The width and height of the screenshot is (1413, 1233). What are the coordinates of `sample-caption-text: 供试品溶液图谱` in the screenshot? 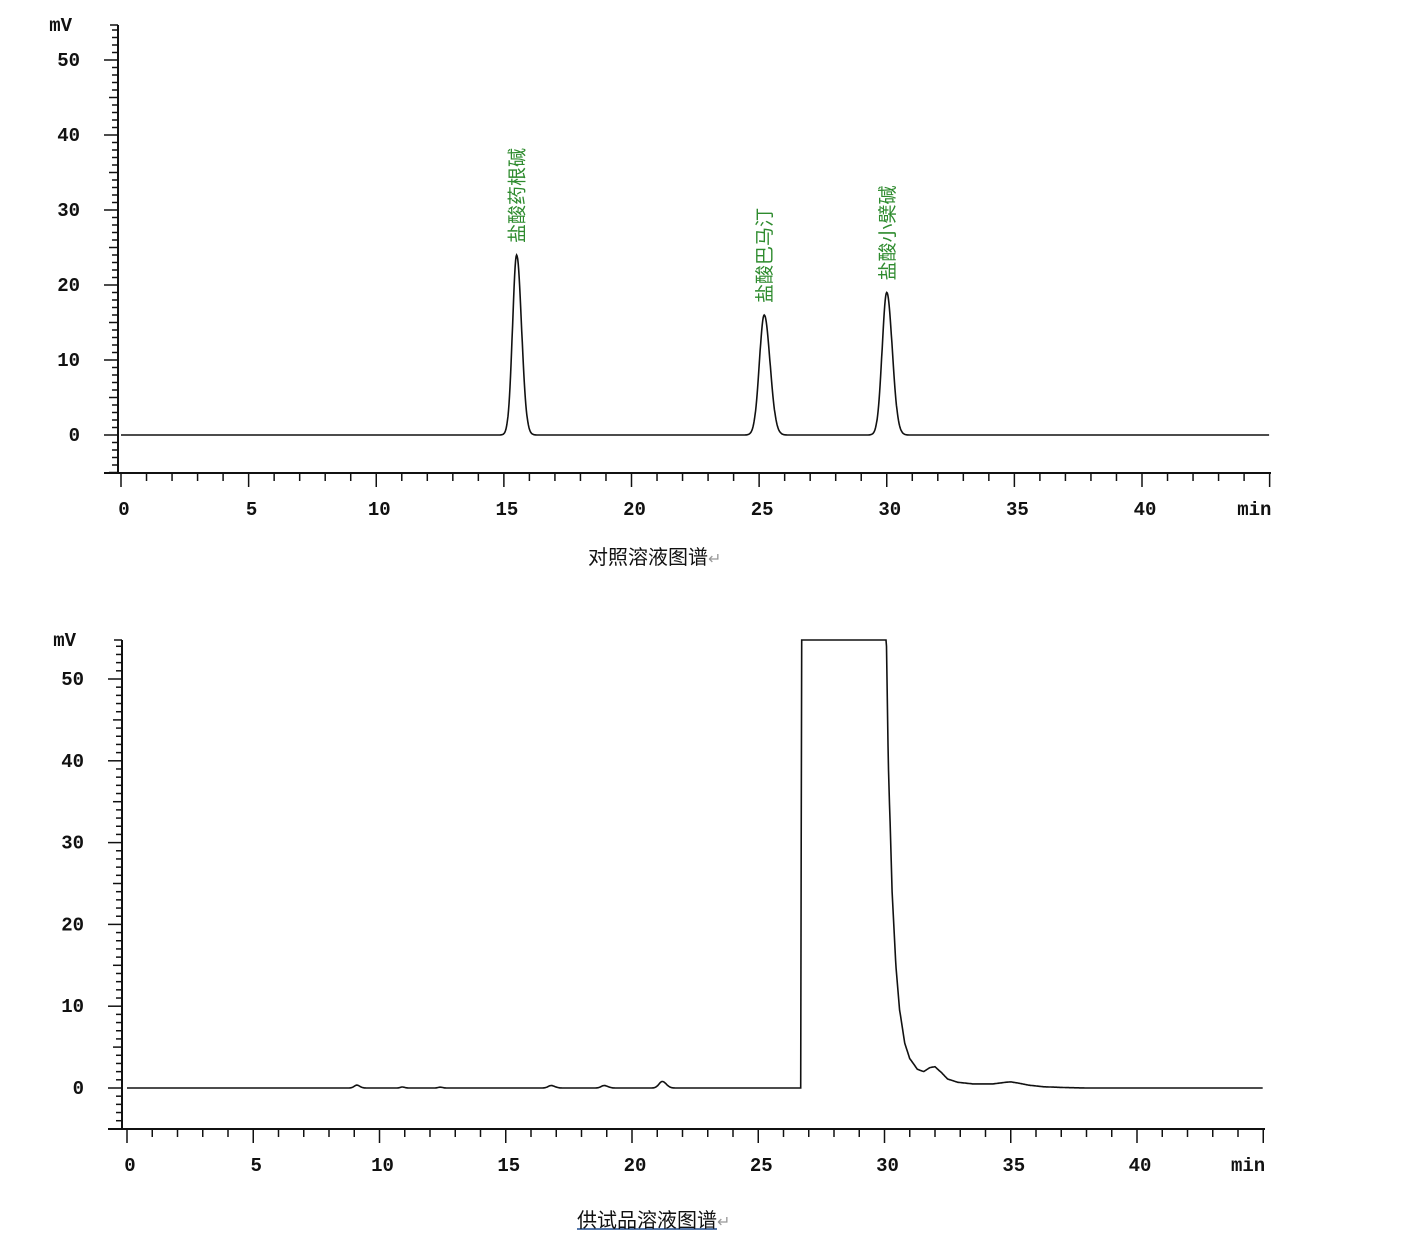 It's located at (647, 1221).